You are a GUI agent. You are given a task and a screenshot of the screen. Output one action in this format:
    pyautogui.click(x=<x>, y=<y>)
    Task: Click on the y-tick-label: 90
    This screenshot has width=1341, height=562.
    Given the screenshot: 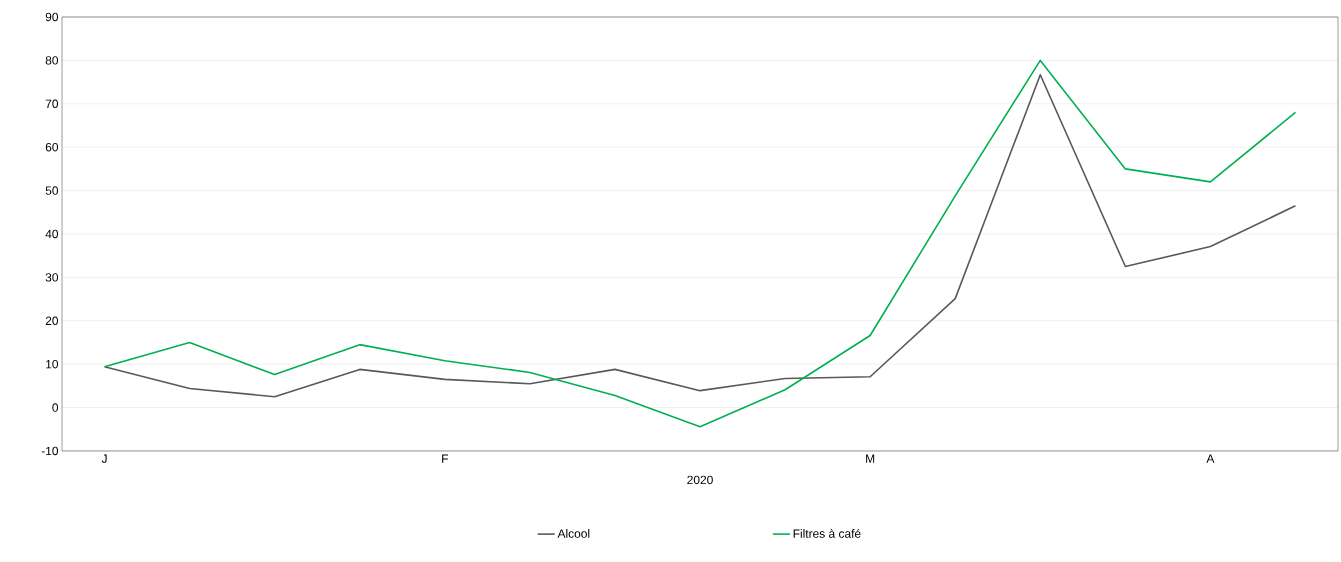 What is the action you would take?
    pyautogui.click(x=52, y=17)
    